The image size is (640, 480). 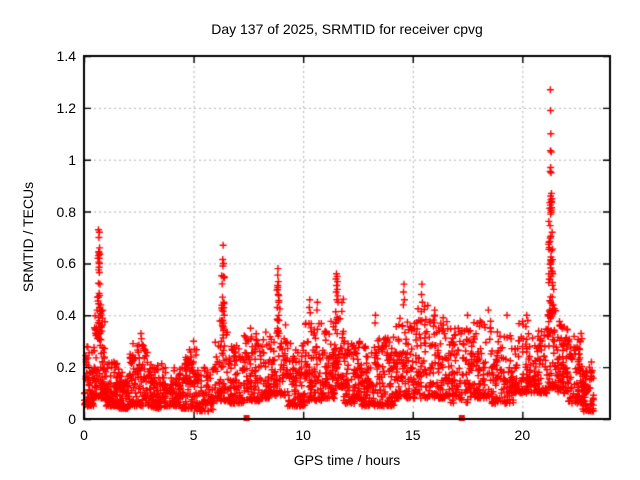 What do you see at coordinates (193, 435) in the screenshot?
I see `x-tick-label: 5` at bounding box center [193, 435].